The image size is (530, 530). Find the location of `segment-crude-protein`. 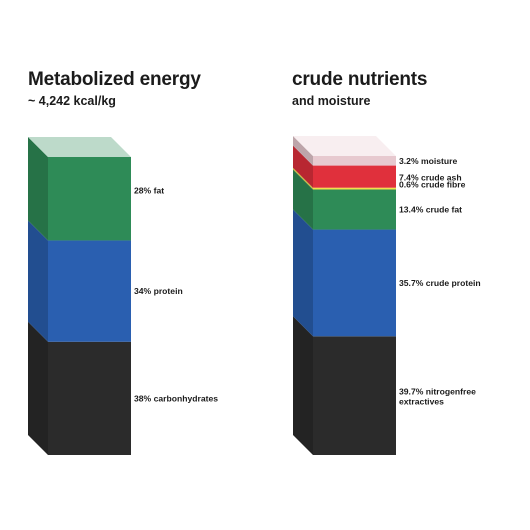

segment-crude-protein is located at coordinates (344, 273).